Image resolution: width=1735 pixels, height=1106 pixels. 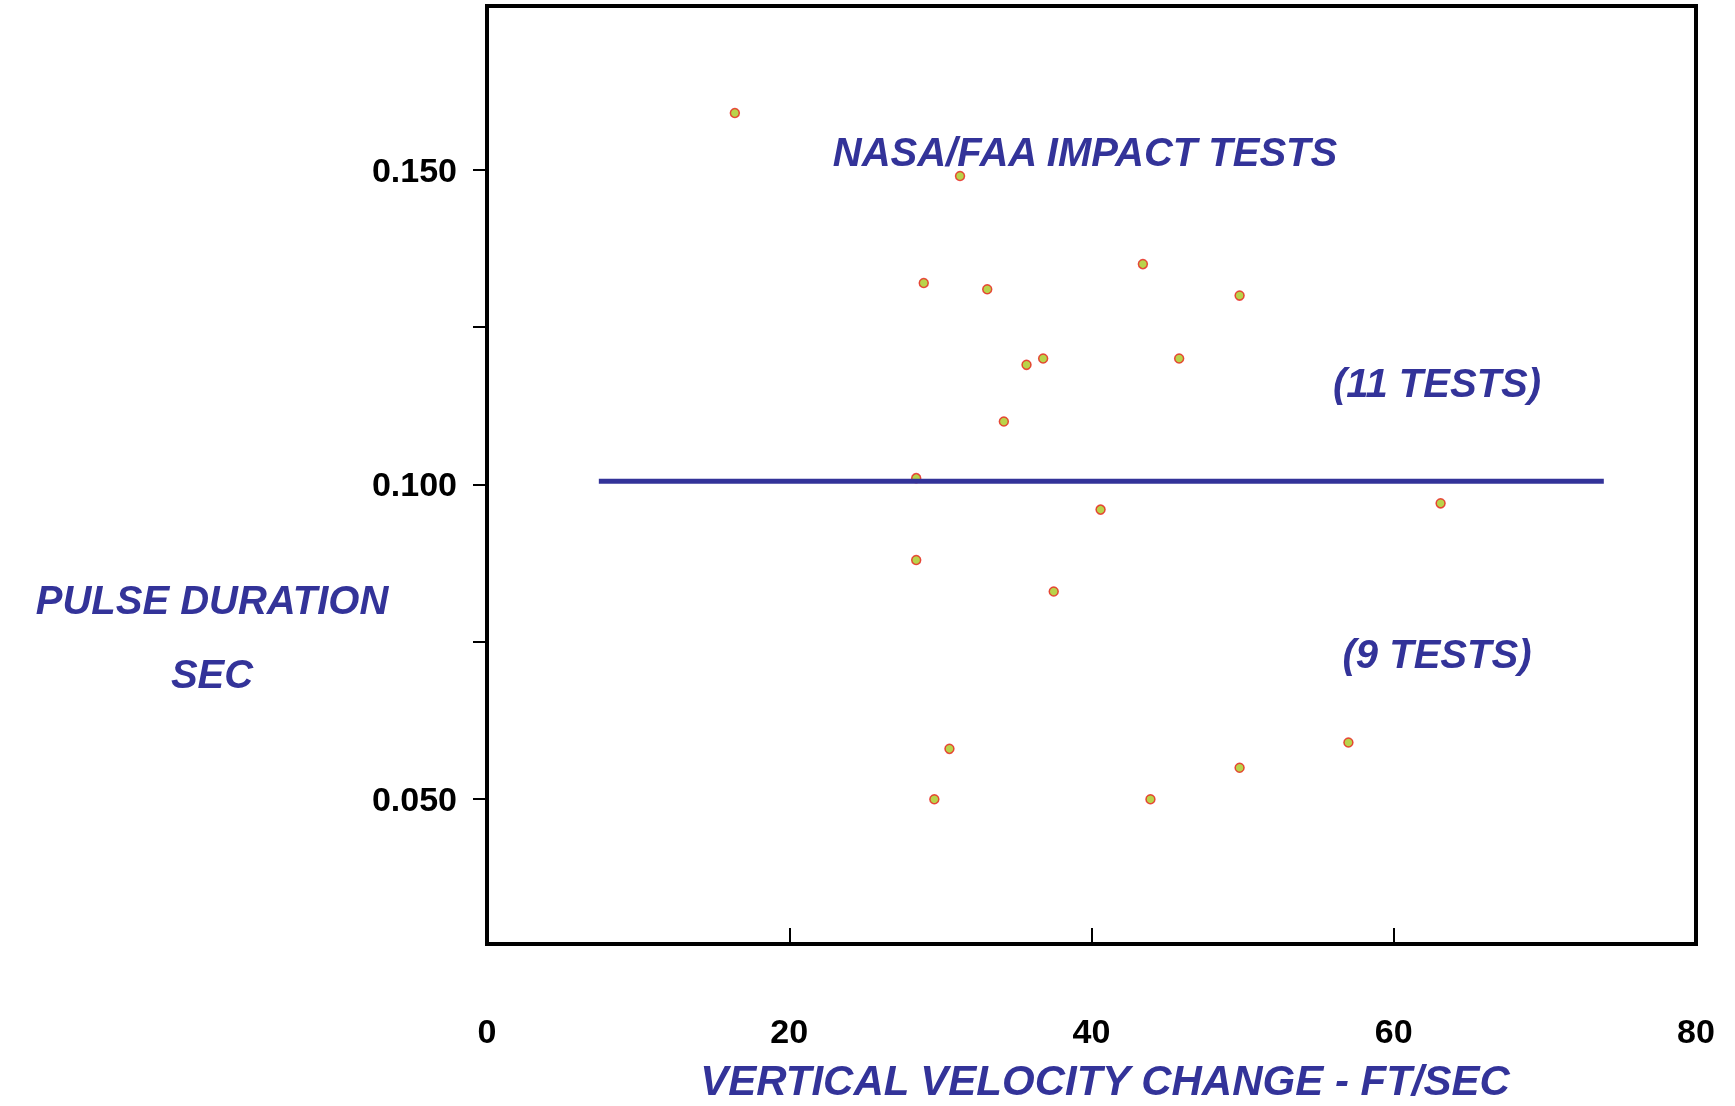 What do you see at coordinates (1105, 1080) in the screenshot?
I see `x-axis-title: VERTICAL VELOCITY CHANGE - FT/SEC` at bounding box center [1105, 1080].